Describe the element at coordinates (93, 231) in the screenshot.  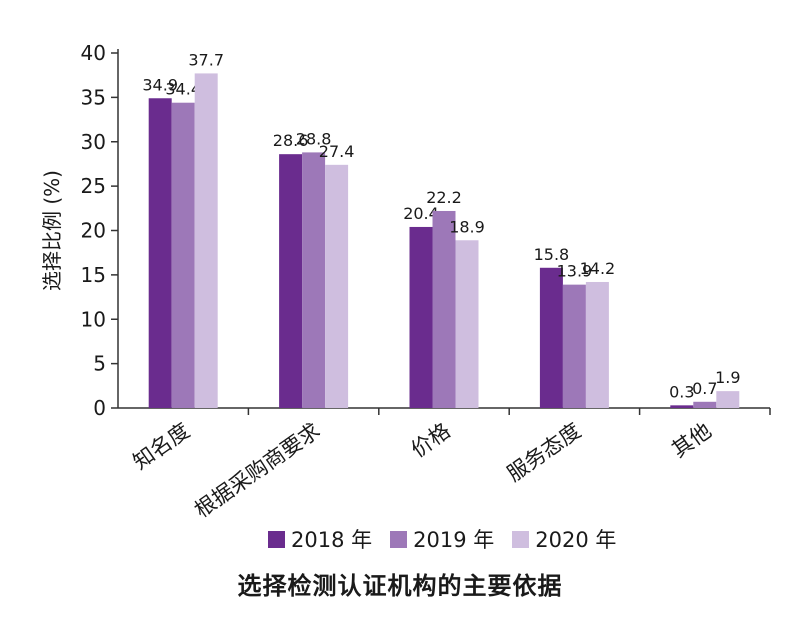
I see `y-tick-label: 20` at that location.